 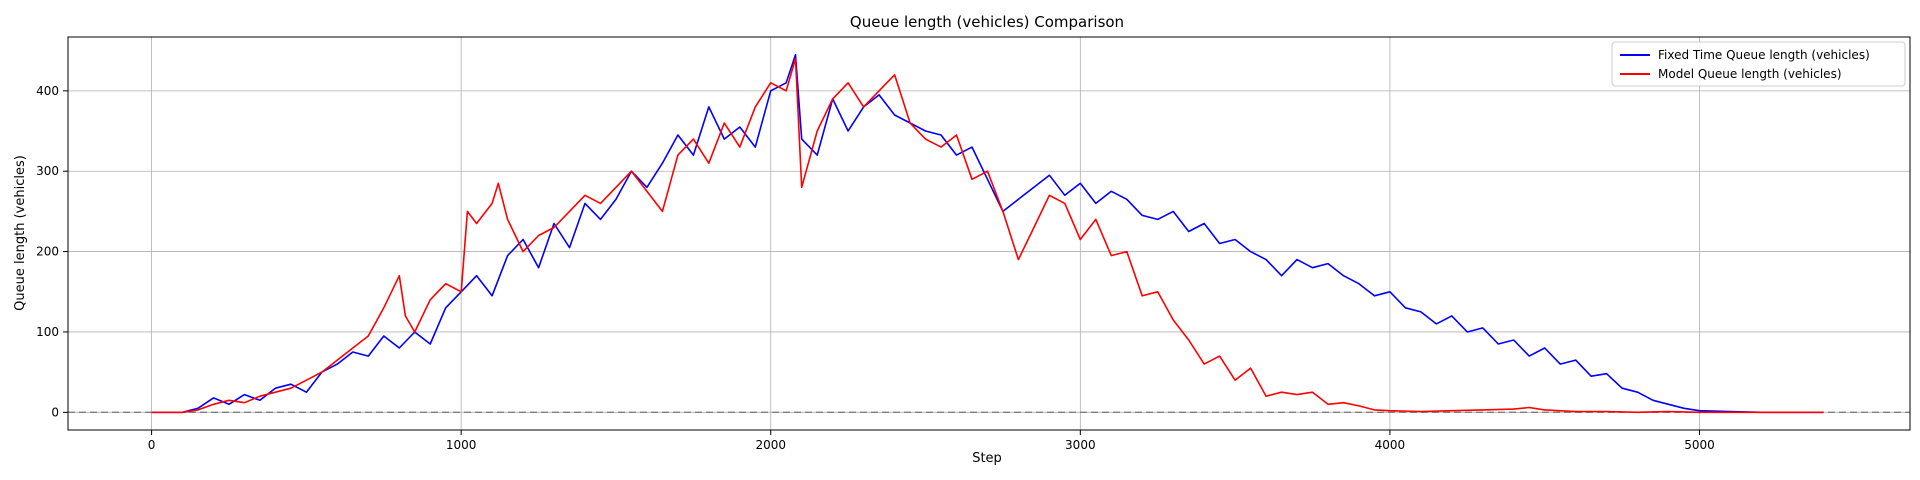 What do you see at coordinates (1390, 445) in the screenshot?
I see `x-tick-label: 4000` at bounding box center [1390, 445].